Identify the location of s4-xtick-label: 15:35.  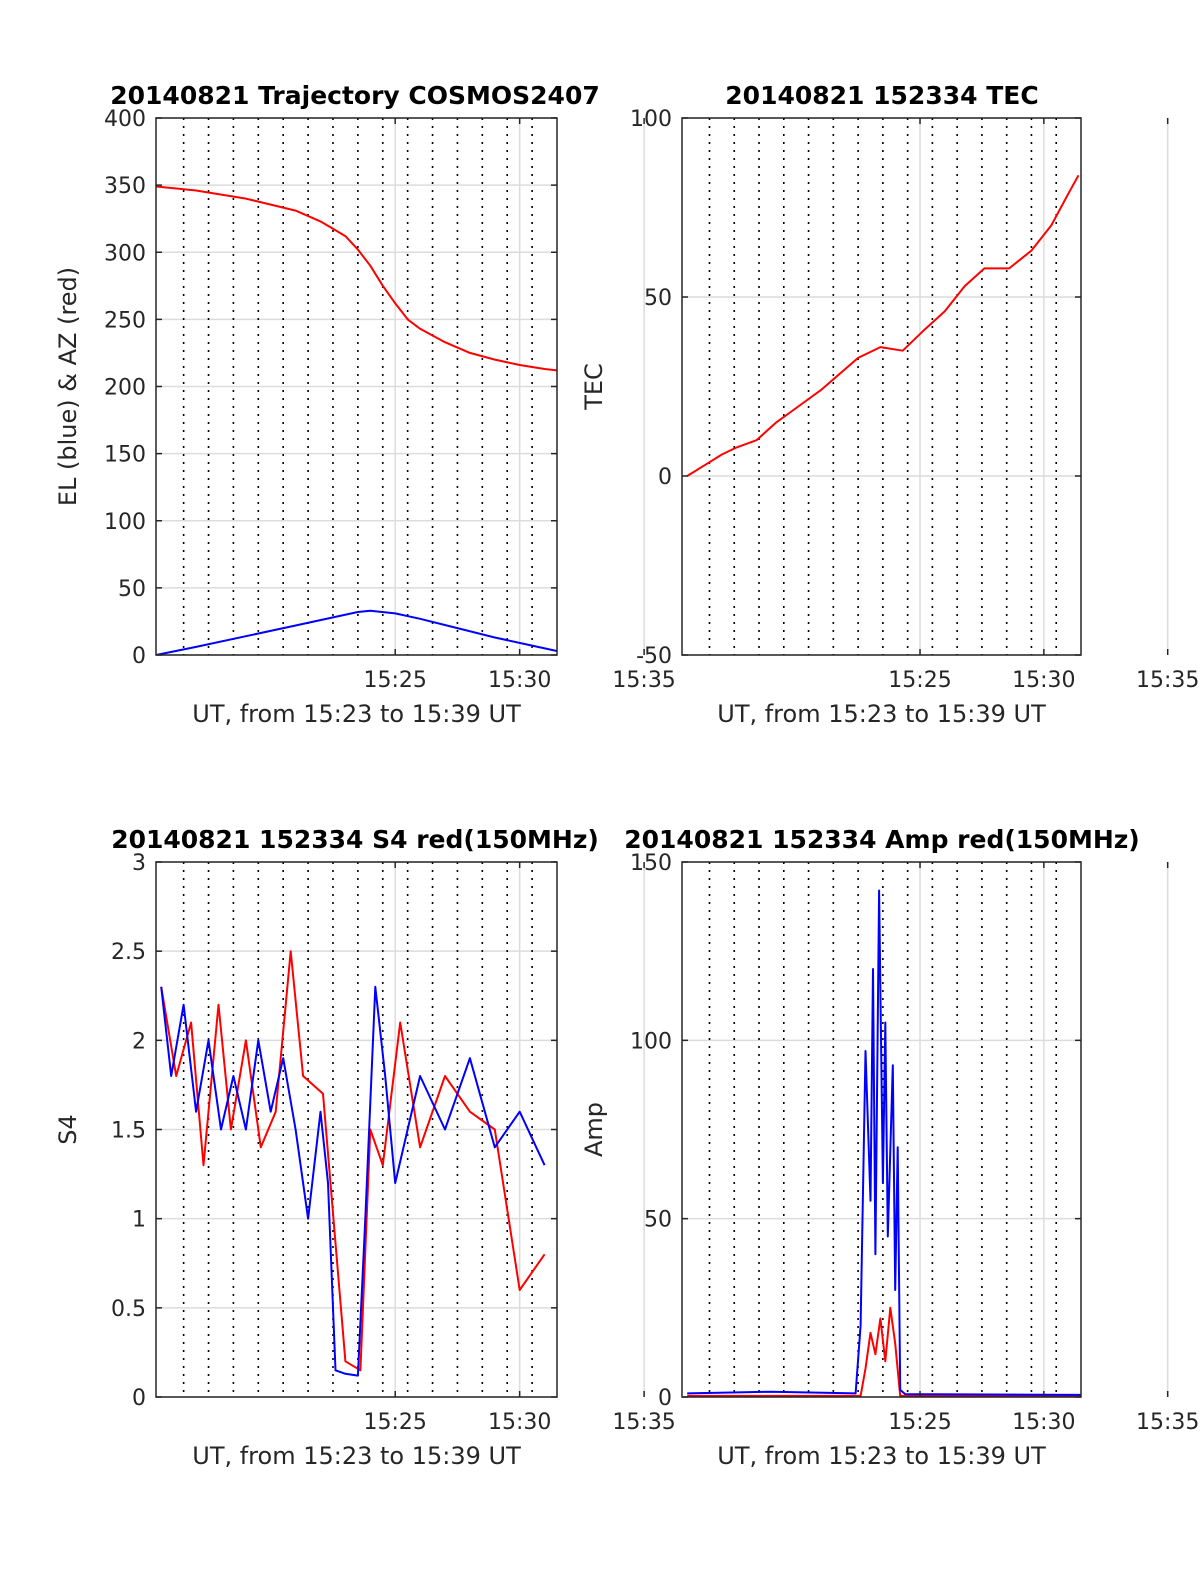
(643, 1422).